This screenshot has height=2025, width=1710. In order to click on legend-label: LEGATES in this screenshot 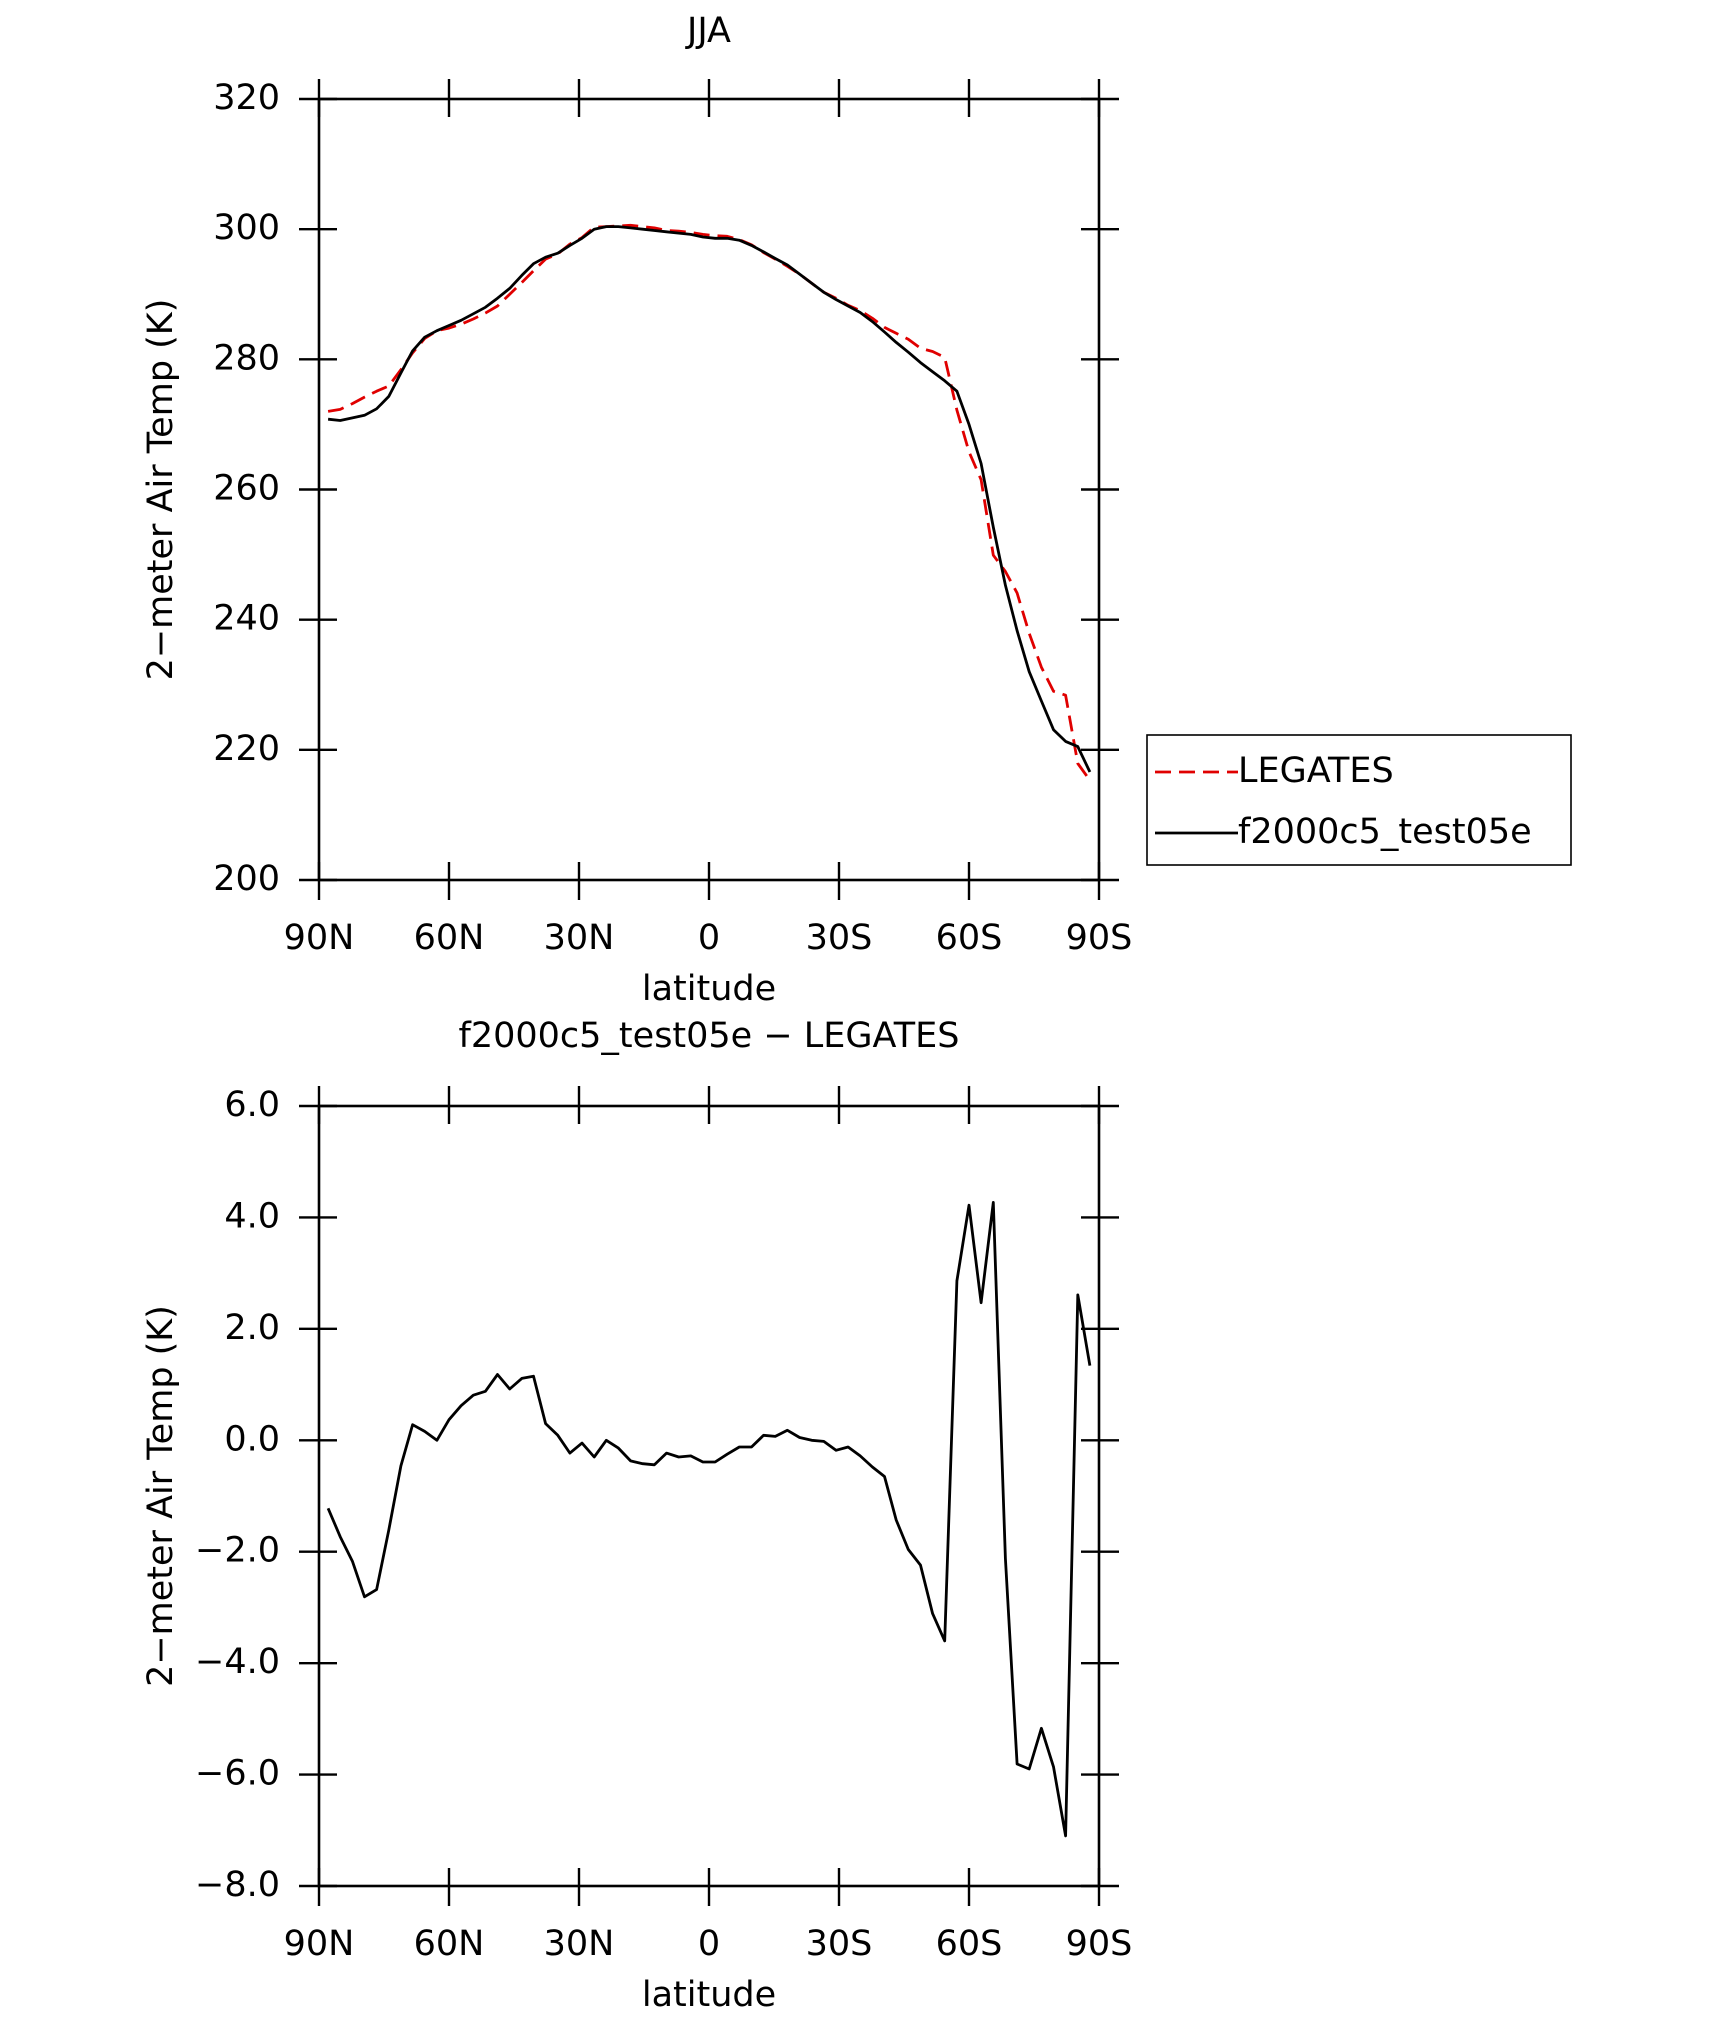, I will do `click(1316, 771)`.